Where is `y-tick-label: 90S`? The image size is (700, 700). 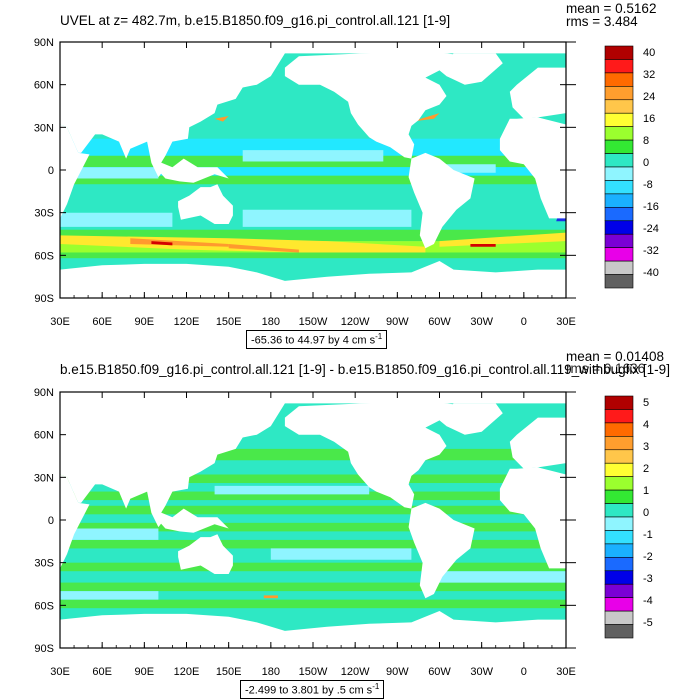
y-tick-label: 90S is located at coordinates (44, 299).